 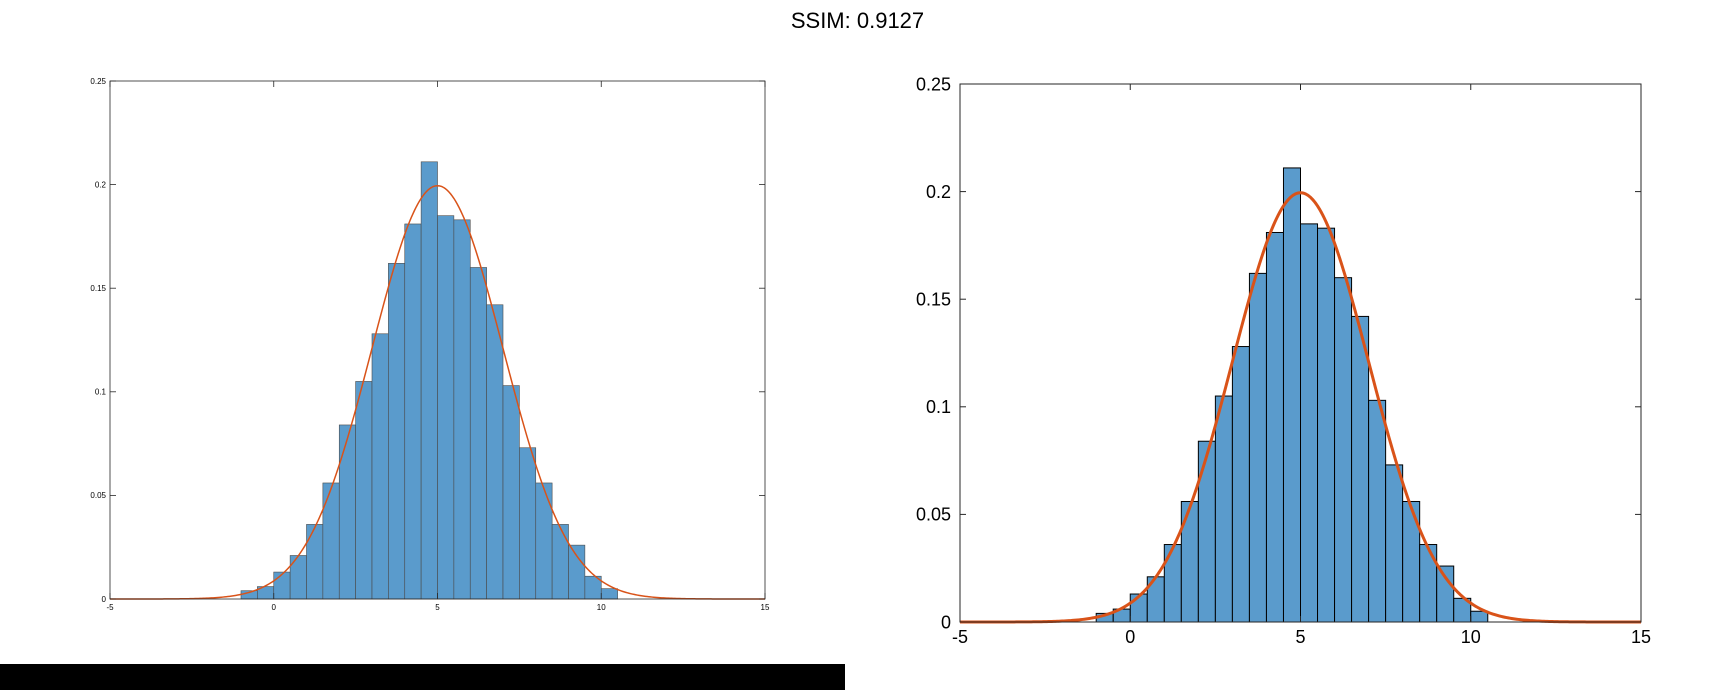 I want to click on page-title: SSIM: 0.9127, so click(x=857, y=20).